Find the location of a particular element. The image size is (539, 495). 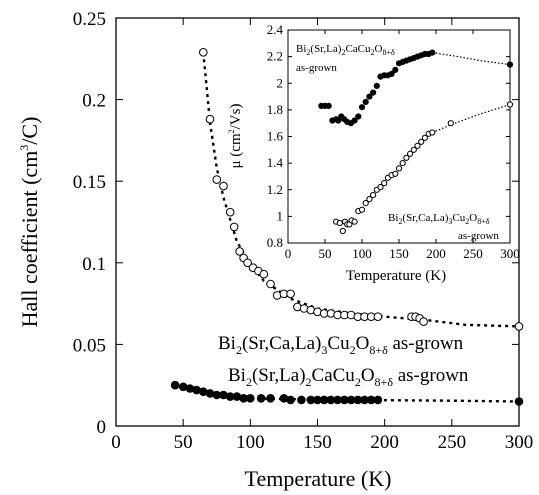

inset-y-tick-label: 1 is located at coordinates (280, 215).